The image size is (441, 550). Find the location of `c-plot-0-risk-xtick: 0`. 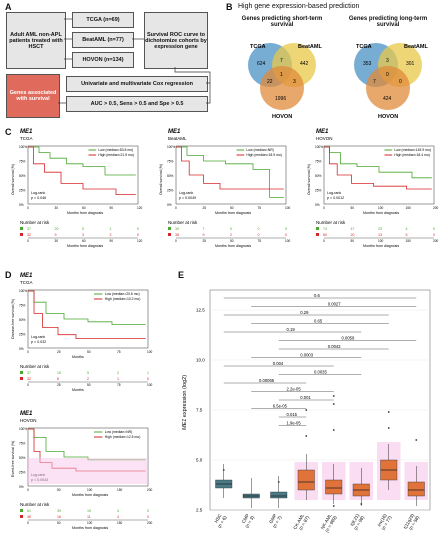

c-plot-0-risk-xtick: 0 is located at coordinates (28, 241).